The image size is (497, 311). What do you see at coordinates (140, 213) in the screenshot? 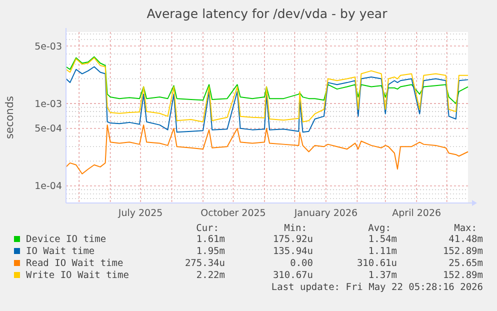
I see `x-tick-label: July 2025` at bounding box center [140, 213].